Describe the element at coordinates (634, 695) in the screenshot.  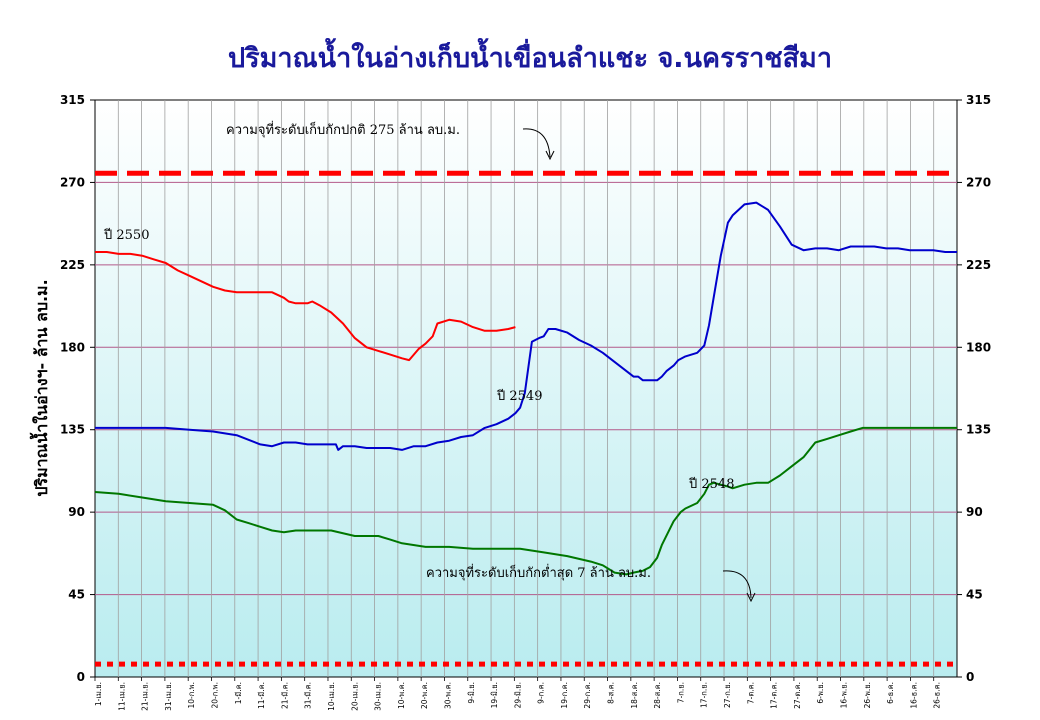
I see `x-tick-label: 18-ส.ค.` at that location.